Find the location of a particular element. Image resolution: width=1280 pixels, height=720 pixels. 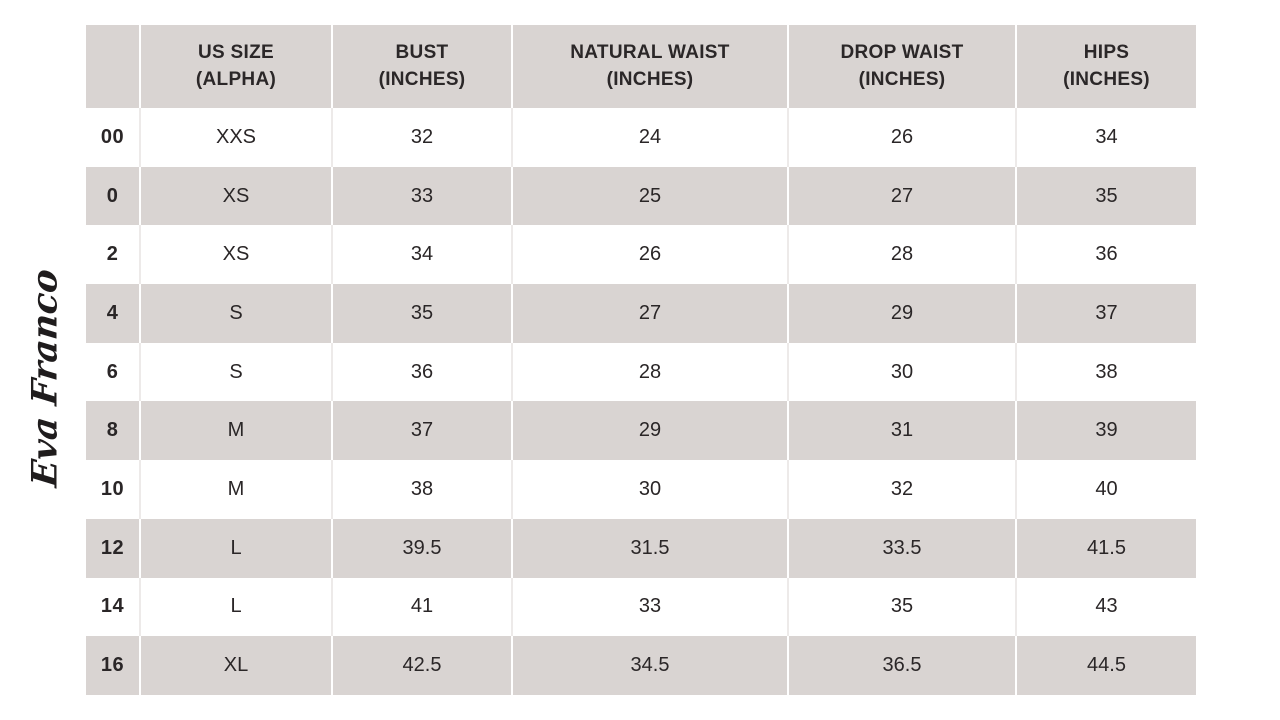

natural-waist-value: 30 is located at coordinates (649, 489).